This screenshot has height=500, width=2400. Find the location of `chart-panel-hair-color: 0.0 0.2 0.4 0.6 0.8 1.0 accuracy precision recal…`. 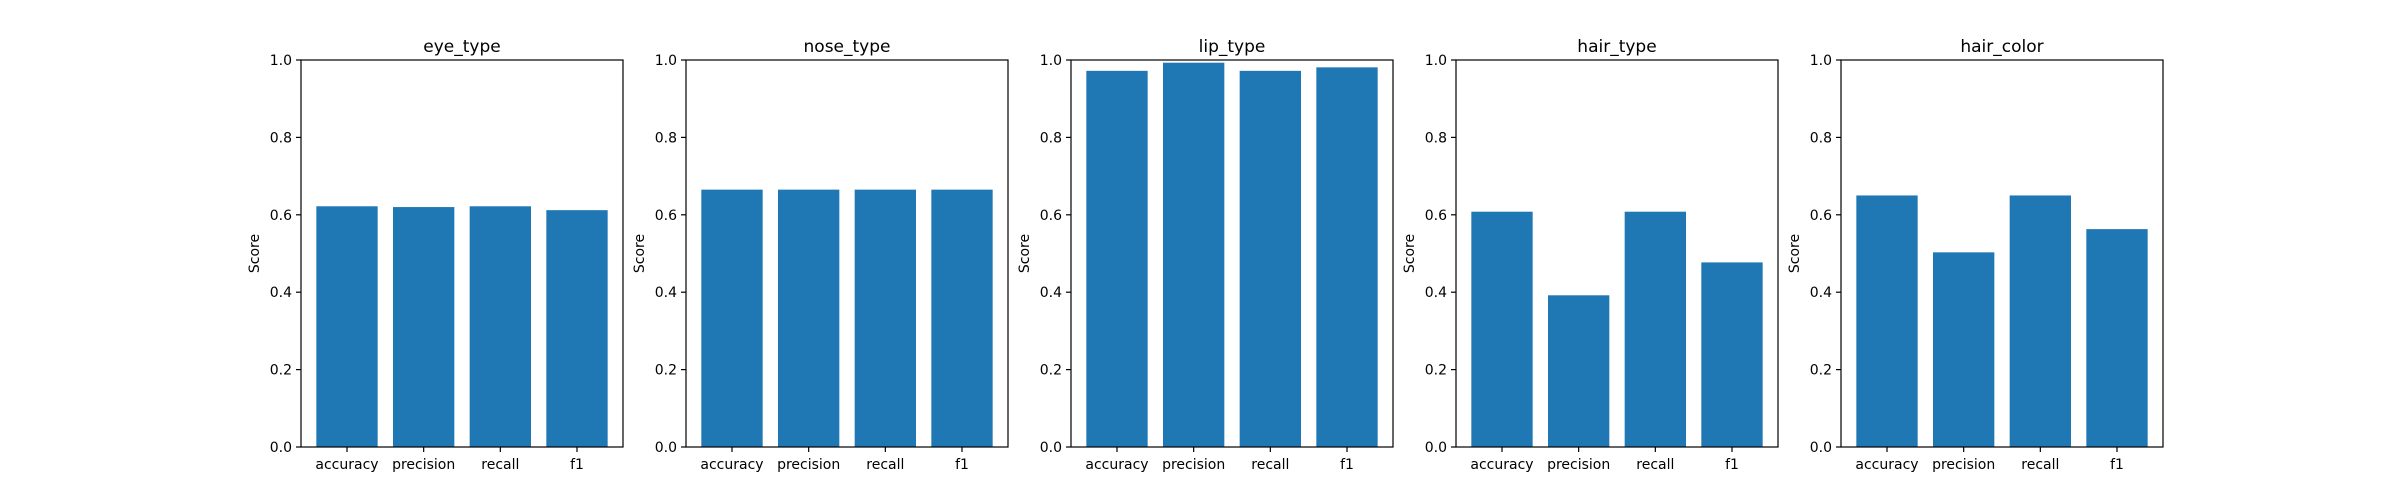

chart-panel-hair-color: 0.0 0.2 0.4 0.6 0.8 1.0 accuracy precision recal… is located at coordinates (1975, 255).